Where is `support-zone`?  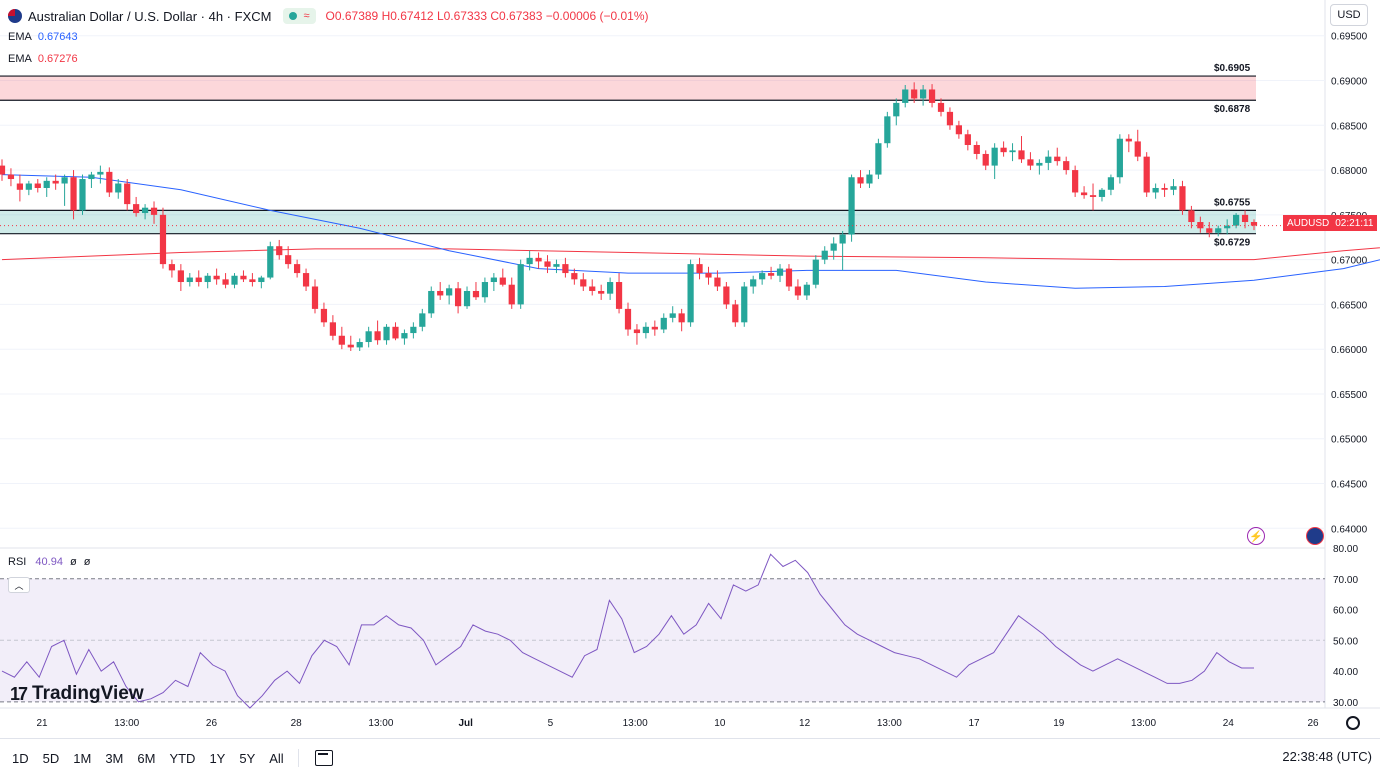
support-zone is located at coordinates (628, 222).